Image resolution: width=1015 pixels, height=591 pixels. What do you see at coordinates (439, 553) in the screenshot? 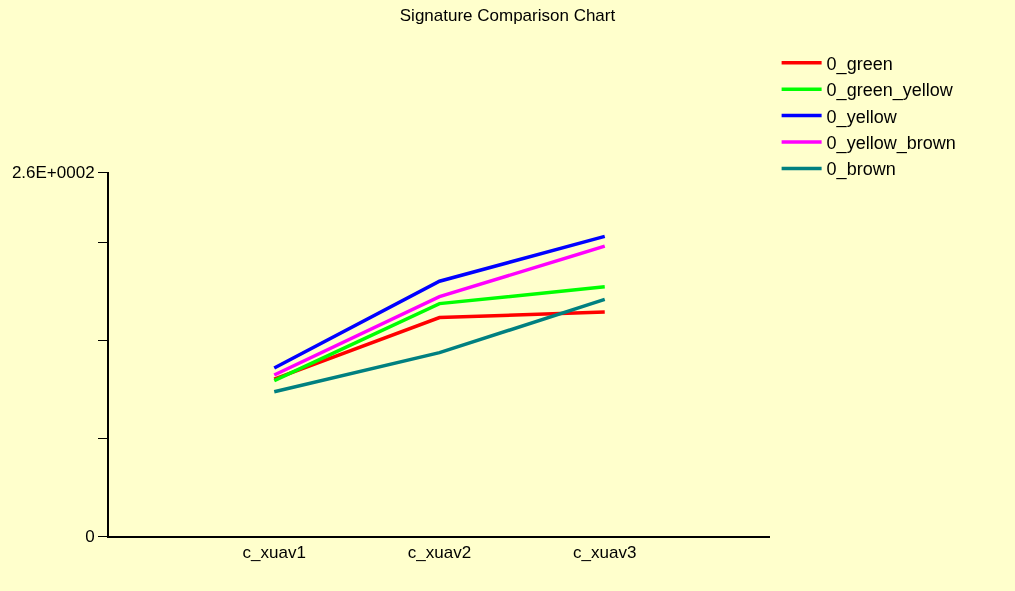
I see `x-tick-label: c_xuav2` at bounding box center [439, 553].